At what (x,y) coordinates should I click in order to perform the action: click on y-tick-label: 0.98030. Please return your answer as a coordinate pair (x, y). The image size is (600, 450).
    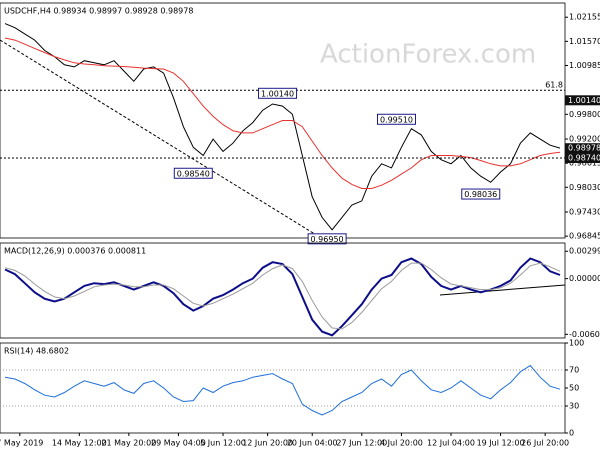
    Looking at the image, I should click on (584, 187).